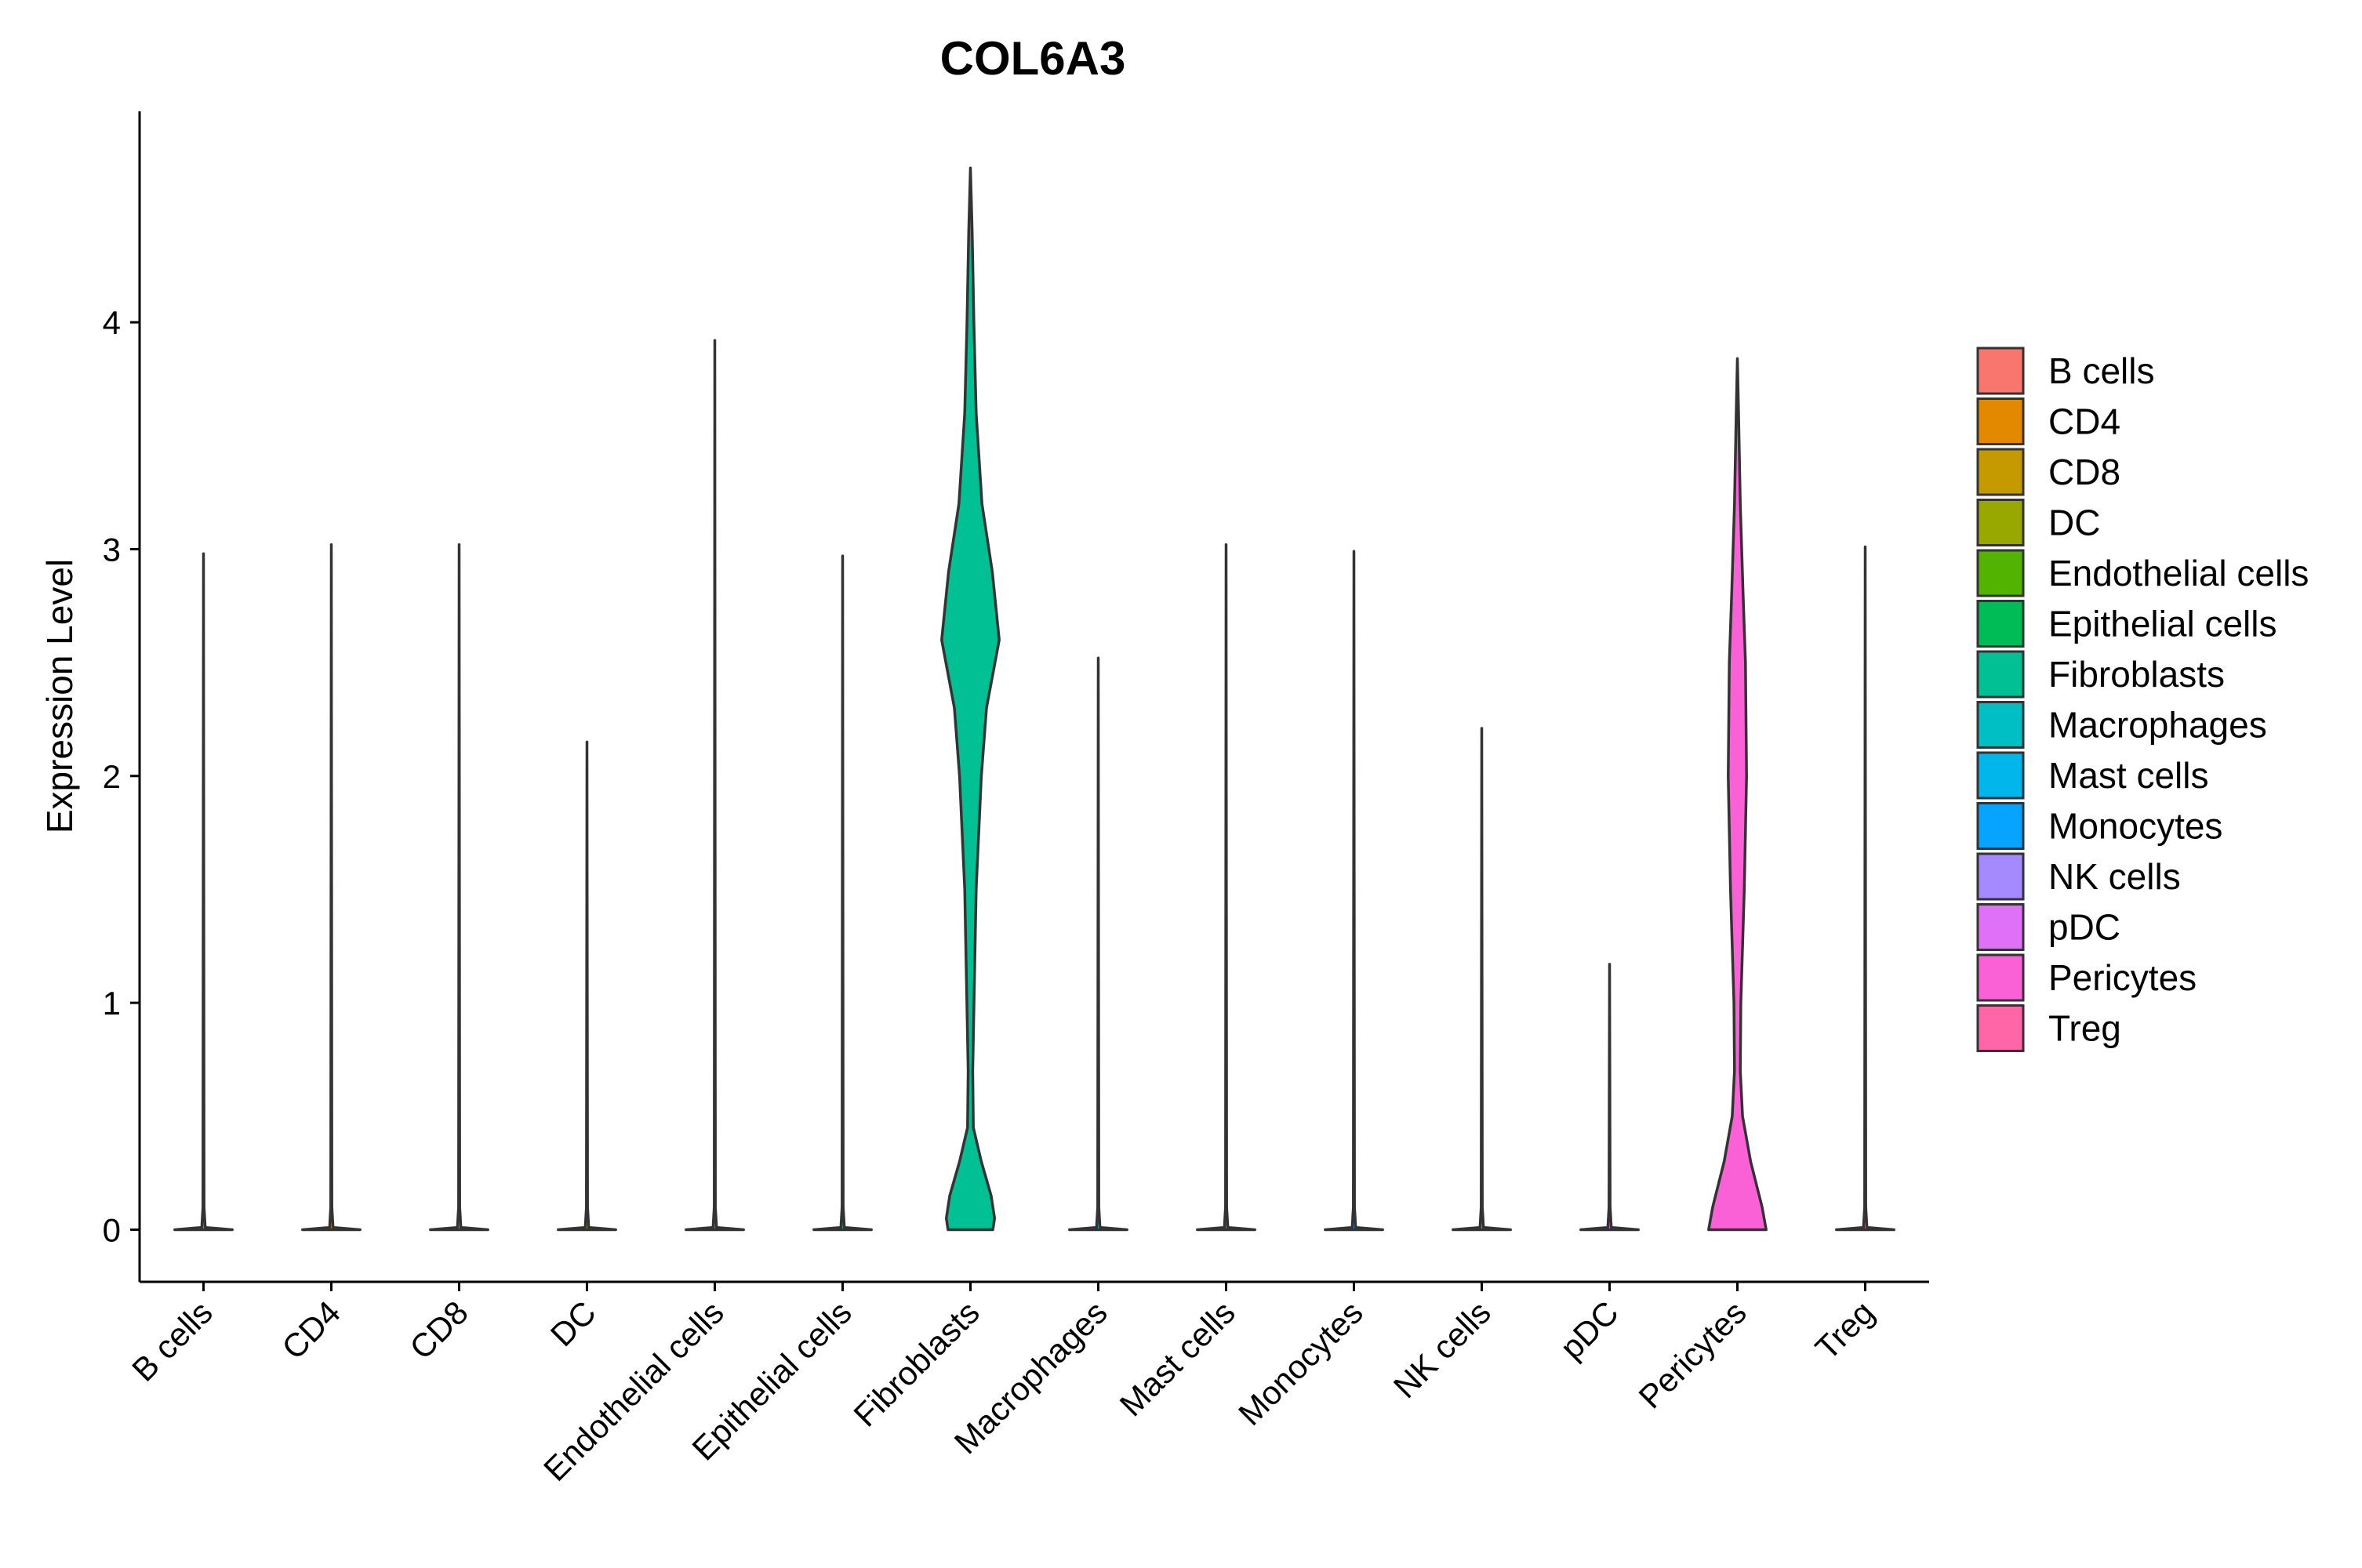 The height and width of the screenshot is (1568, 2362). What do you see at coordinates (2084, 1028) in the screenshot?
I see `legend-label-treg: Treg` at bounding box center [2084, 1028].